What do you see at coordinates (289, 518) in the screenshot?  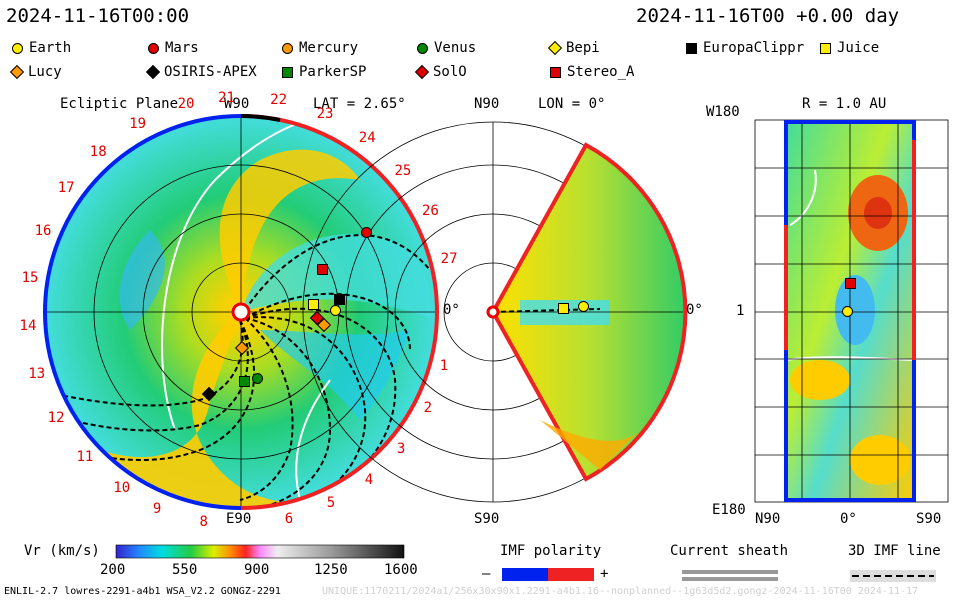 I see `rotation-number: 6` at bounding box center [289, 518].